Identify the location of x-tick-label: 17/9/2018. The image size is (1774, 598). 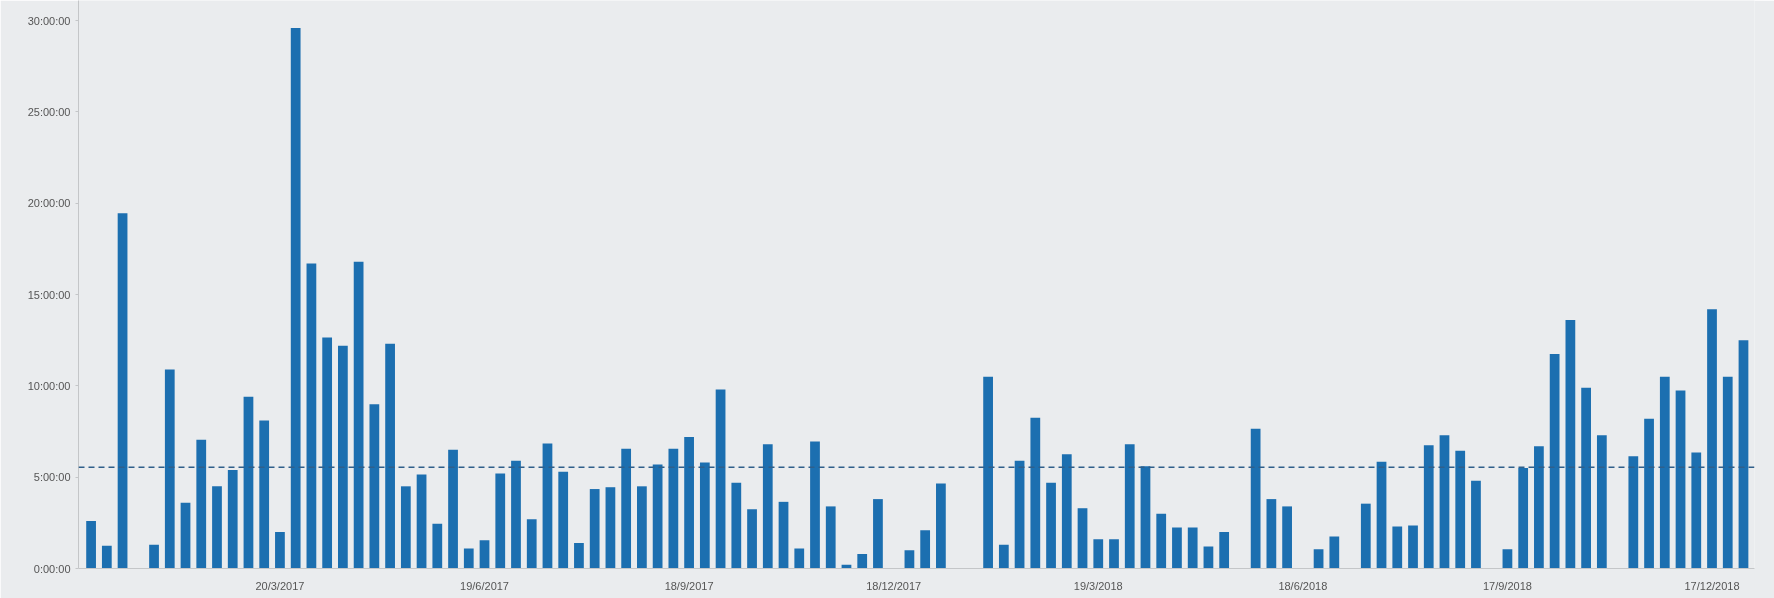
(1507, 585).